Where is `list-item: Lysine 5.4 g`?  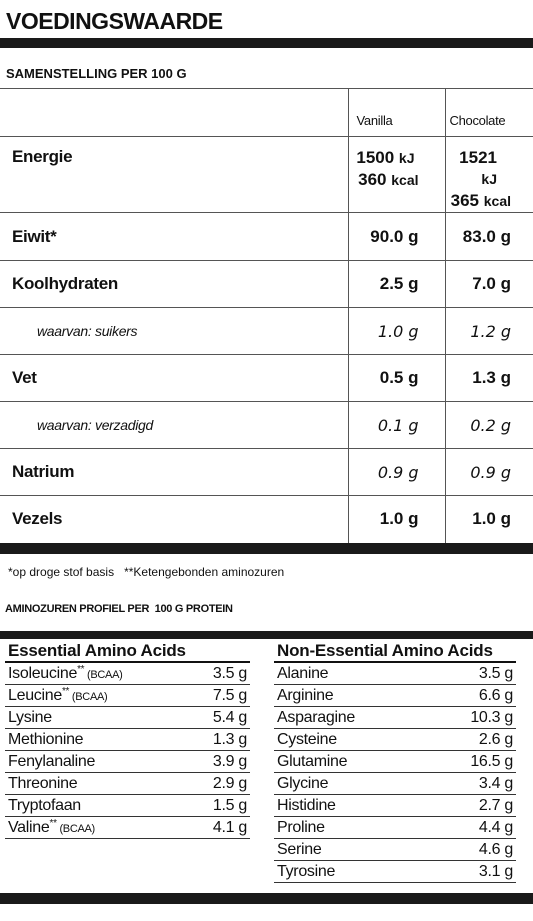
list-item: Lysine 5.4 g is located at coordinates (127, 718).